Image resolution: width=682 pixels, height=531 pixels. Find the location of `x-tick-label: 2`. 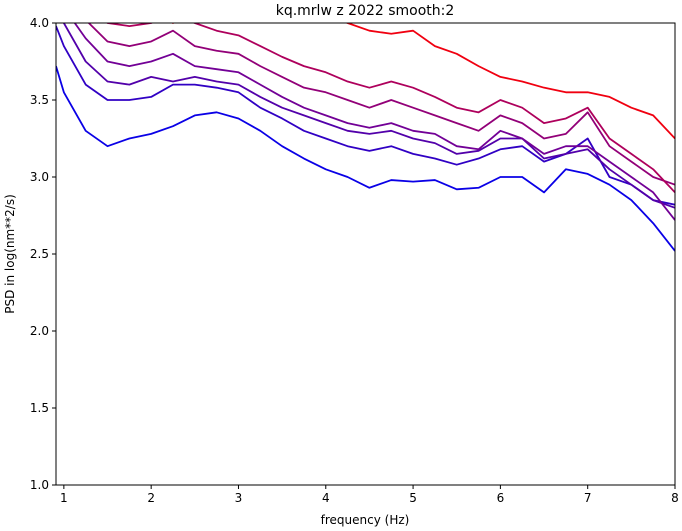

x-tick-label: 2 is located at coordinates (151, 498).